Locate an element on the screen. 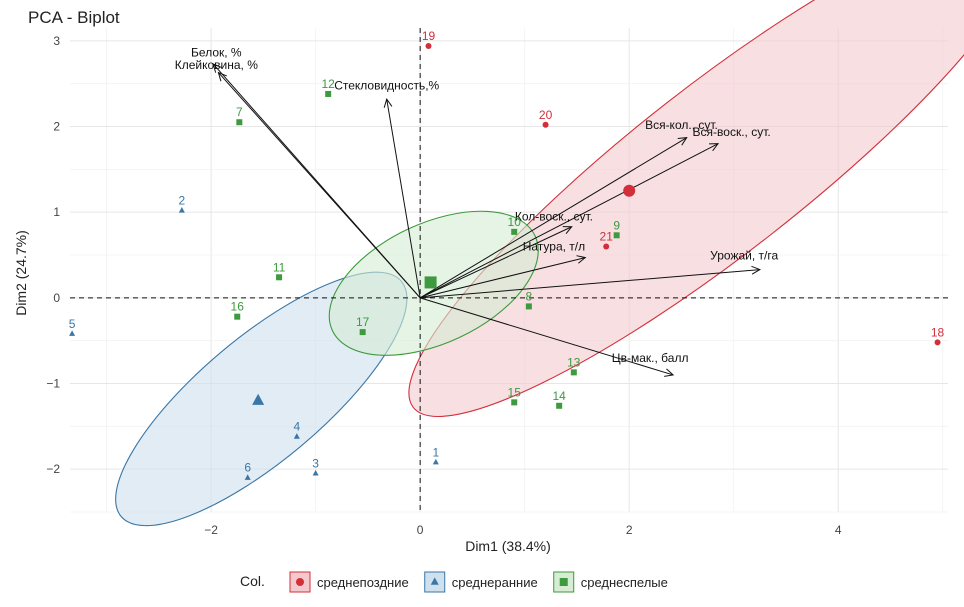 This screenshot has height=607, width=964. x-axis-label: Dim1 (38.4%) is located at coordinates (508, 546).